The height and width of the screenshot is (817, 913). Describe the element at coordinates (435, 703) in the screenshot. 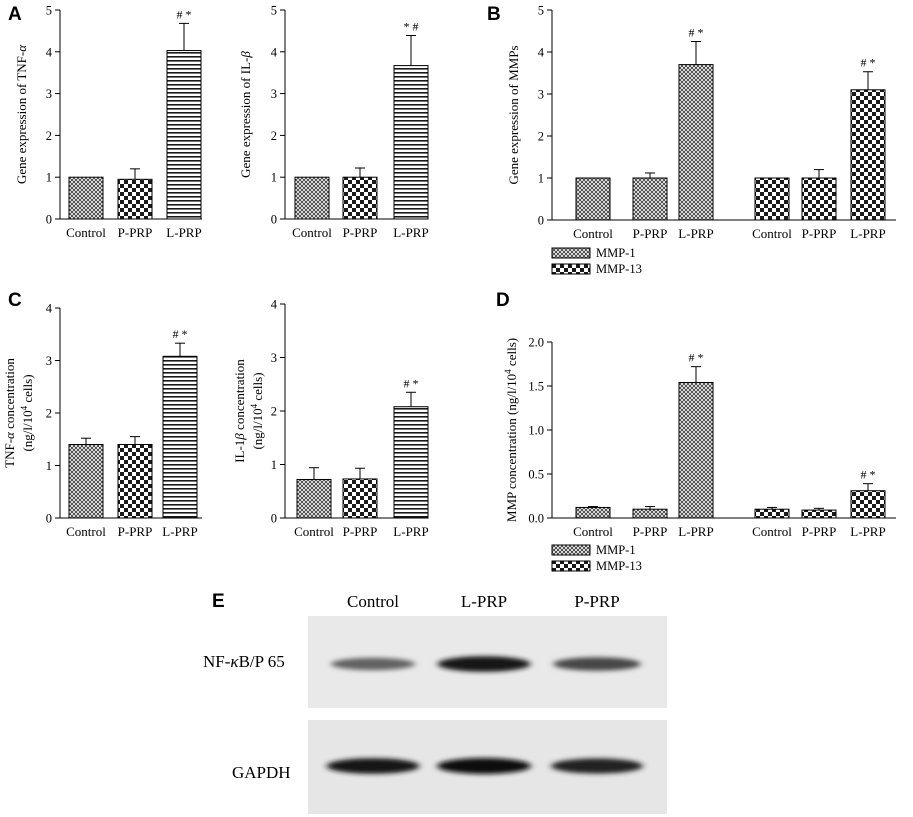

I see `western-blot: Control L-PRP P-PRP NF-κB/P 65 GAPDH` at that location.